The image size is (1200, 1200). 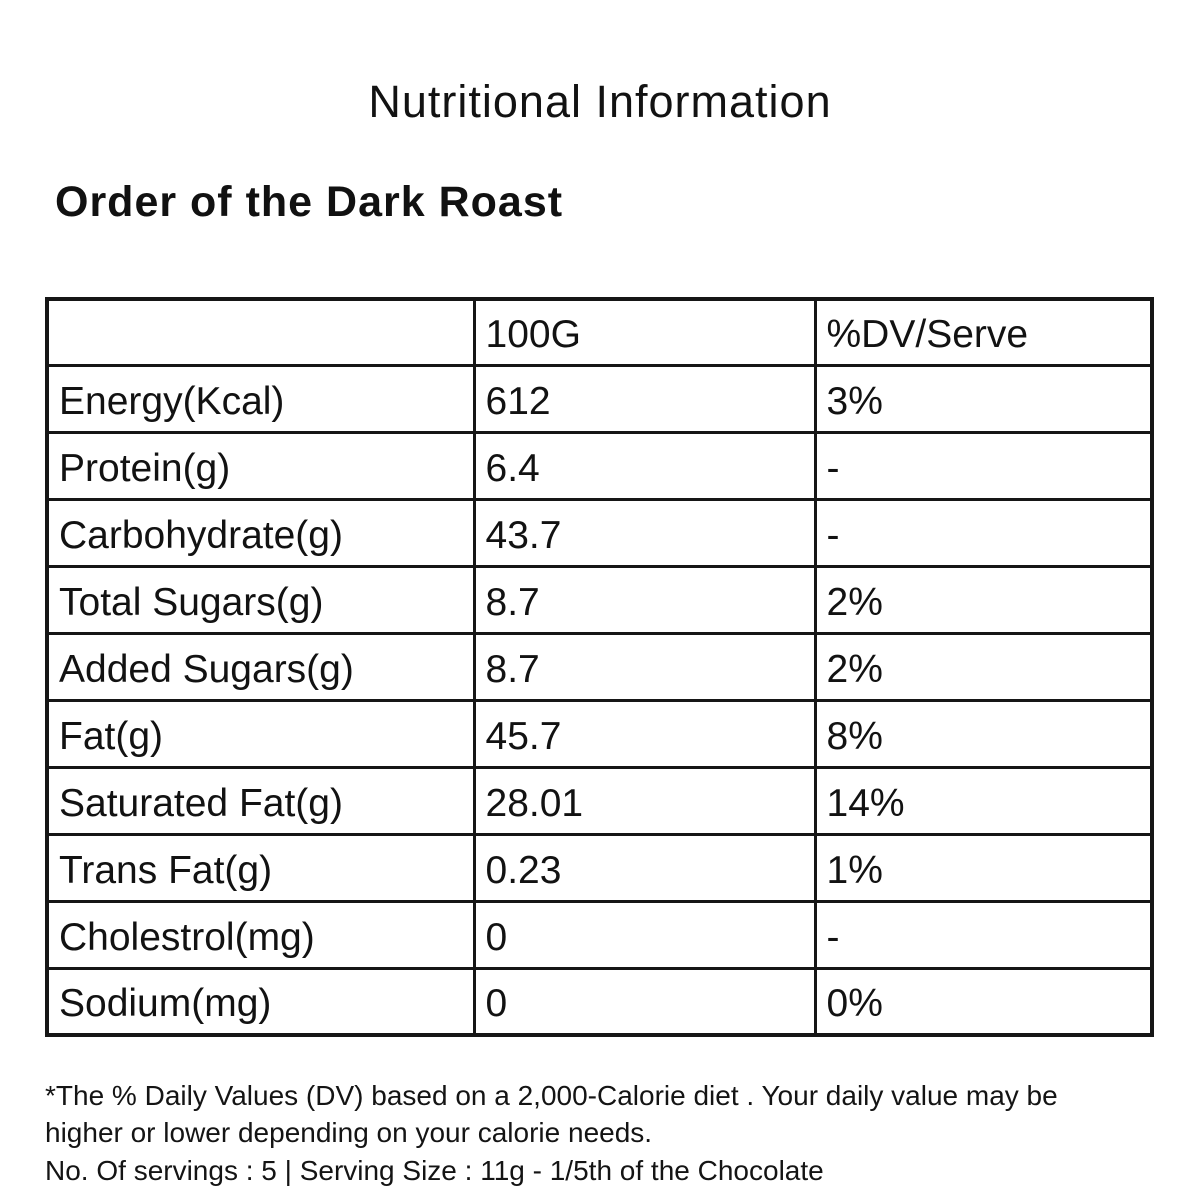 I want to click on table-row: Cholestrol(mg) 0 -, so click(x=599, y=934).